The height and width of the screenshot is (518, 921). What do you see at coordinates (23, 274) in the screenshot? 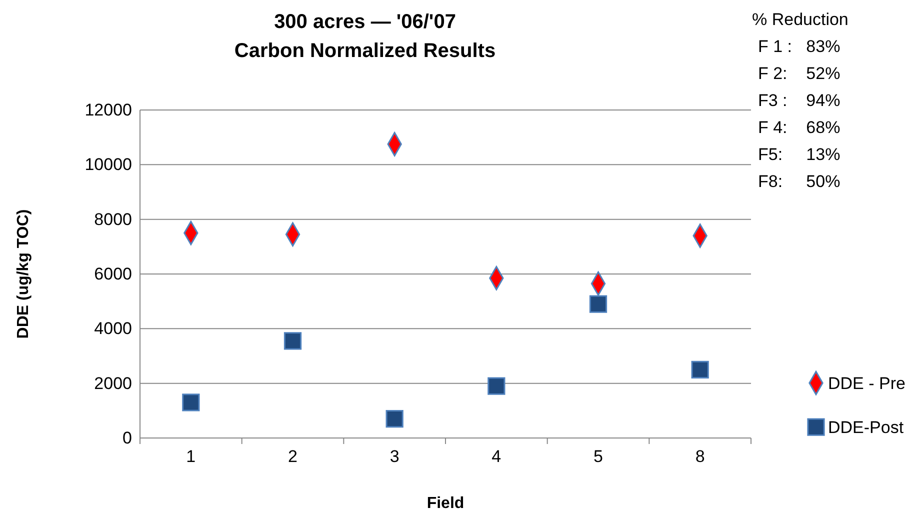
I see `y-axis-title: DDE (ug/kg TOC)` at bounding box center [23, 274].